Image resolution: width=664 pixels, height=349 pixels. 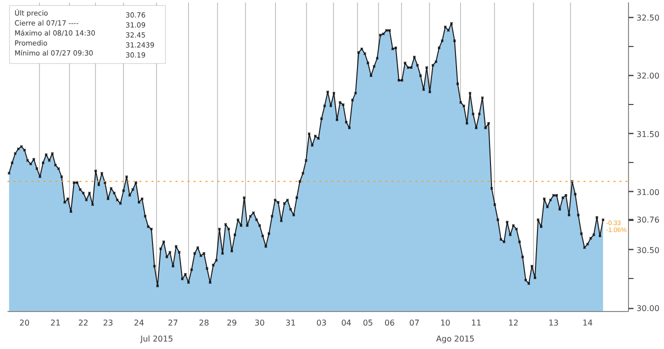 What do you see at coordinates (346, 323) in the screenshot?
I see `x-tick-label: 04` at bounding box center [346, 323].